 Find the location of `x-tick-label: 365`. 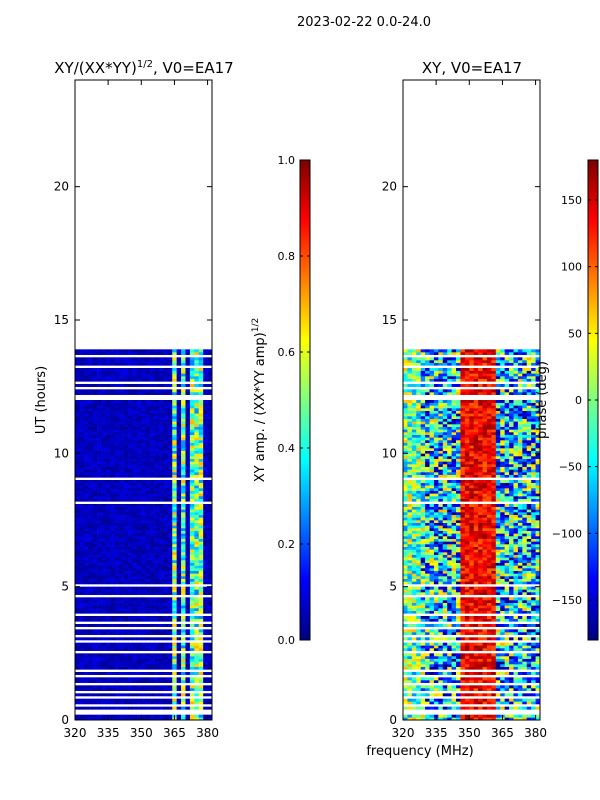

x-tick-label: 365 is located at coordinates (174, 733).